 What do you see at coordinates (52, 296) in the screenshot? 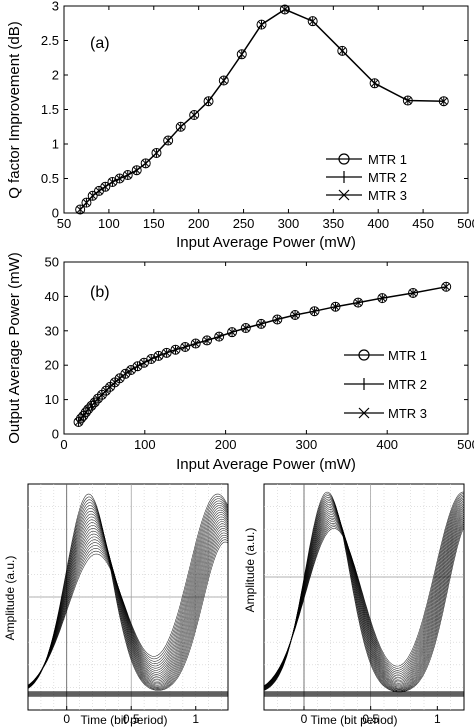
I see `y-tick-label: 40` at bounding box center [52, 296].